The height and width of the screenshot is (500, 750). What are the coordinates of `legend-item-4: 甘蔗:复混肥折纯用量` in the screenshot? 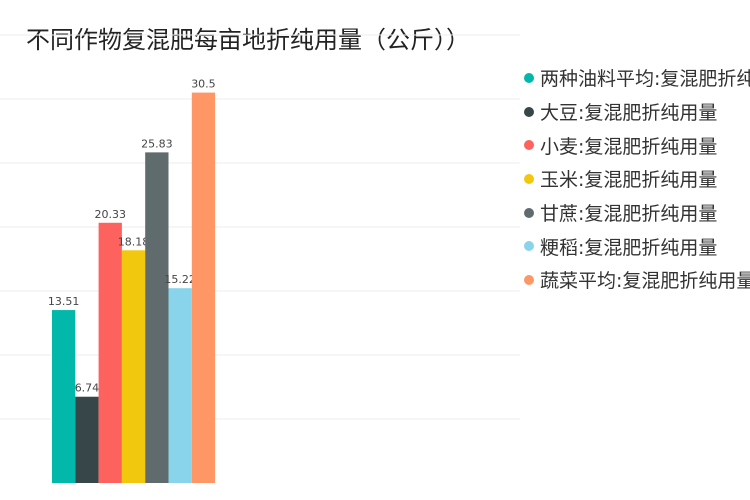 It's located at (637, 213).